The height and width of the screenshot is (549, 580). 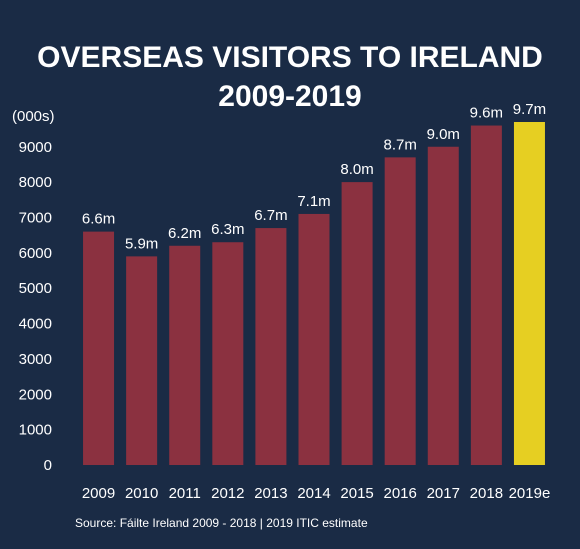 I want to click on bar-2017, so click(x=443, y=306).